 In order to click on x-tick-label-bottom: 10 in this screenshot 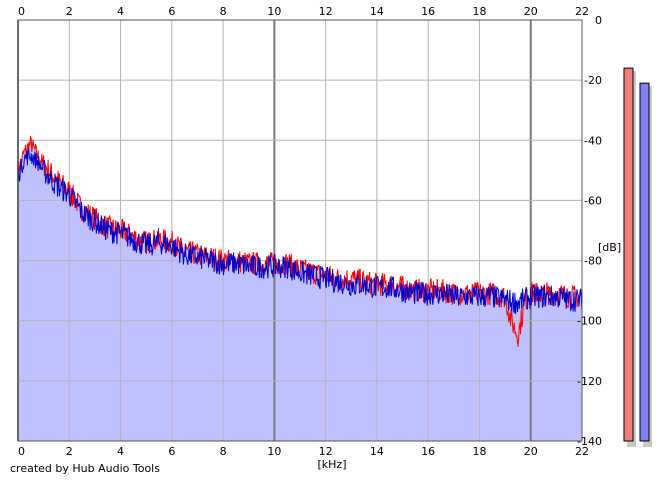, I will do `click(274, 451)`.